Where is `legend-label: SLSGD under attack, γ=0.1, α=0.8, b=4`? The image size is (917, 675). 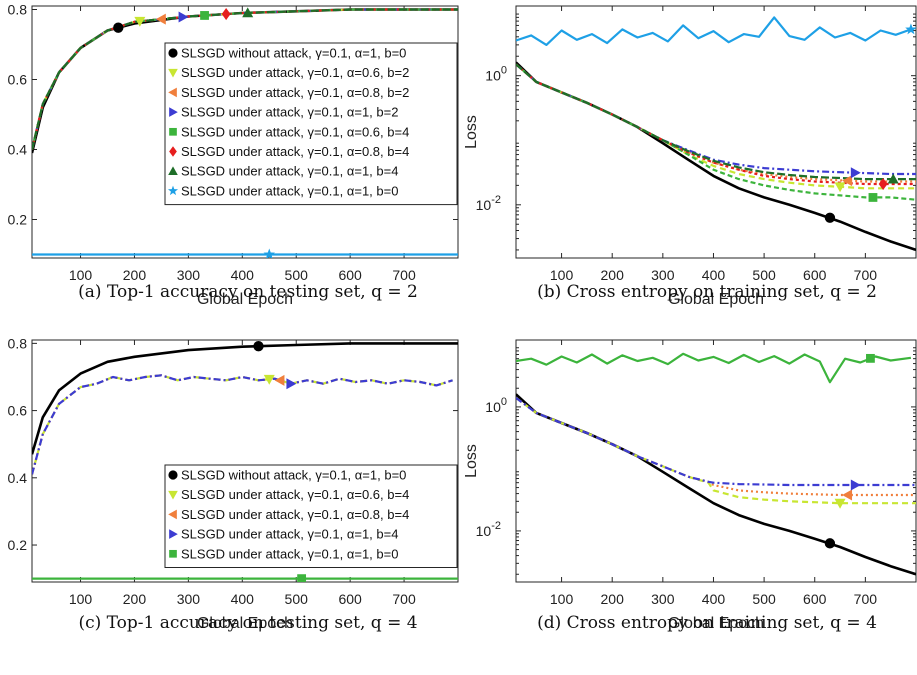 legend-label: SLSGD under attack, γ=0.1, α=0.8, b=4 is located at coordinates (295, 514).